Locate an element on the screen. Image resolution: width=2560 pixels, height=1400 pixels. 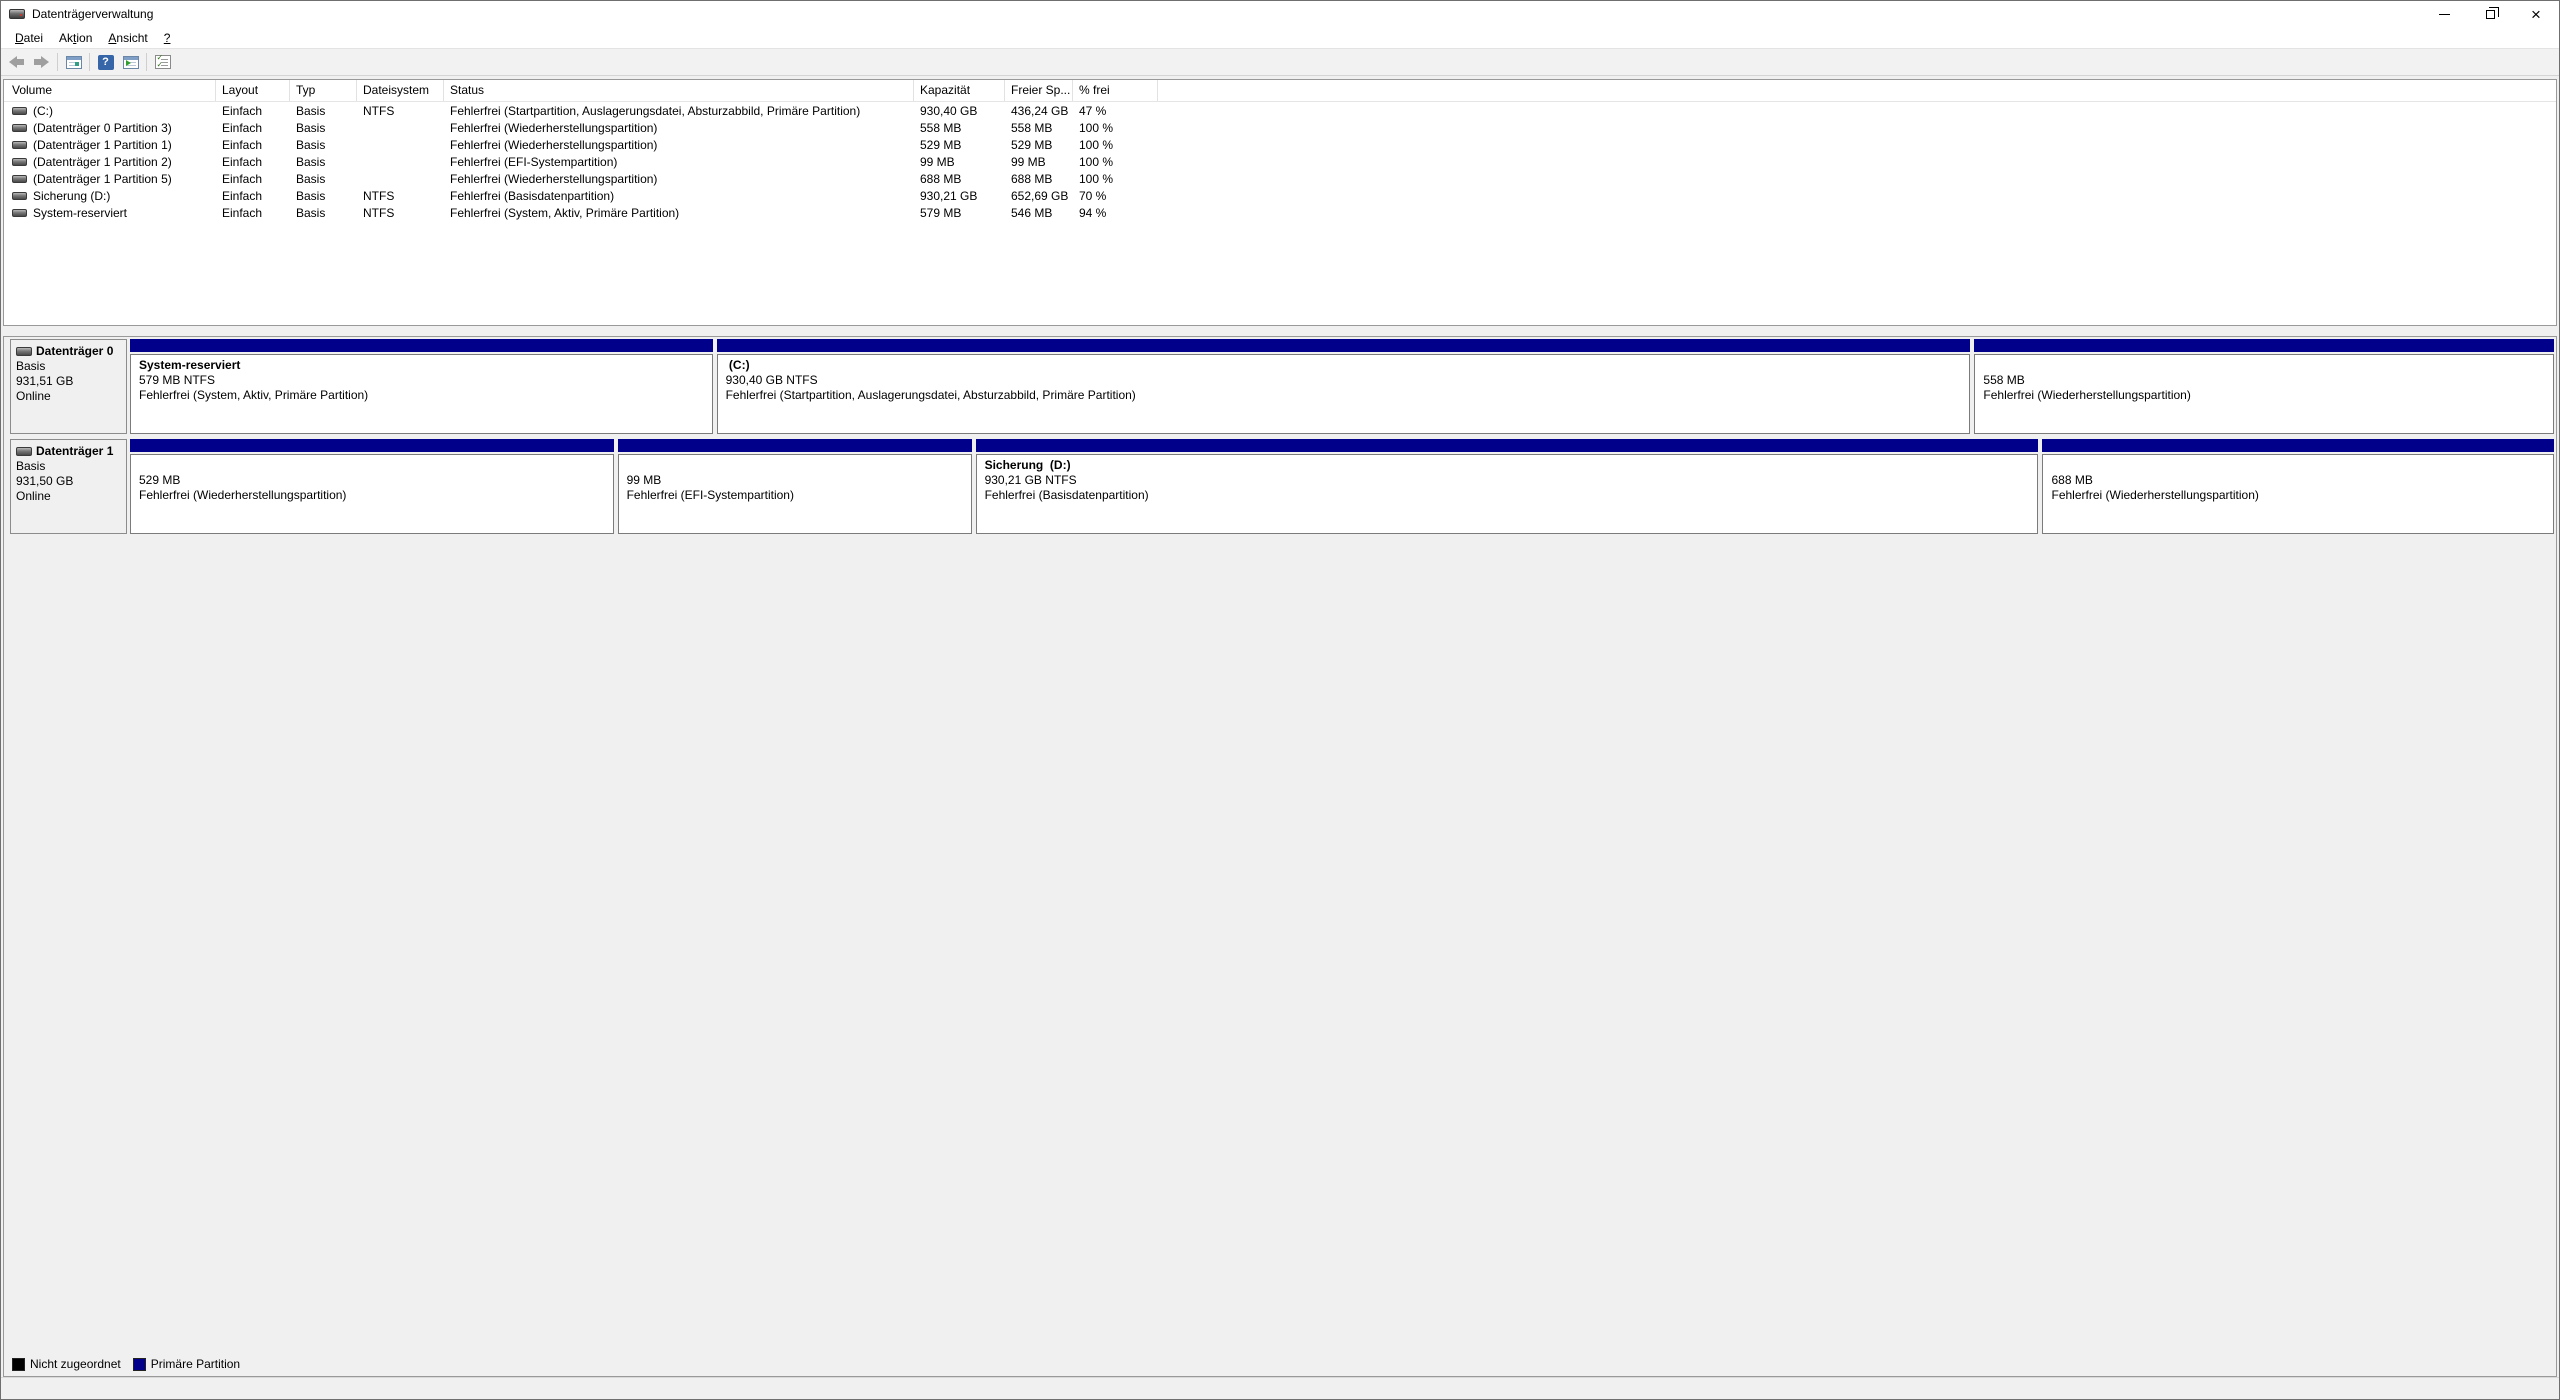
column-header-status: Status is located at coordinates (679, 90).